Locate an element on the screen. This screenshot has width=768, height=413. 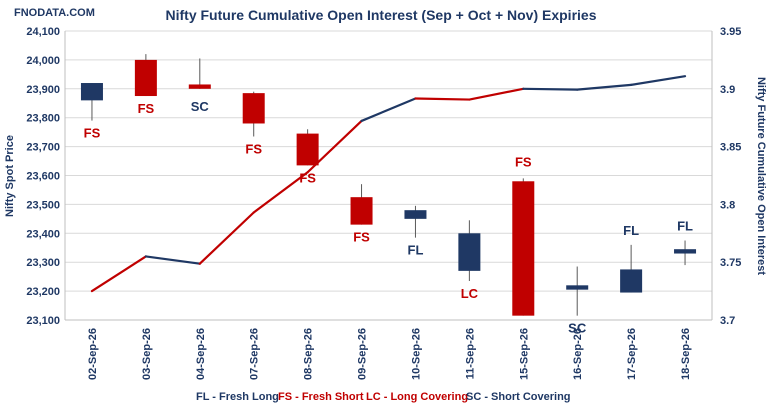
y-left-tick-label: 23,400 is located at coordinates (43, 234).